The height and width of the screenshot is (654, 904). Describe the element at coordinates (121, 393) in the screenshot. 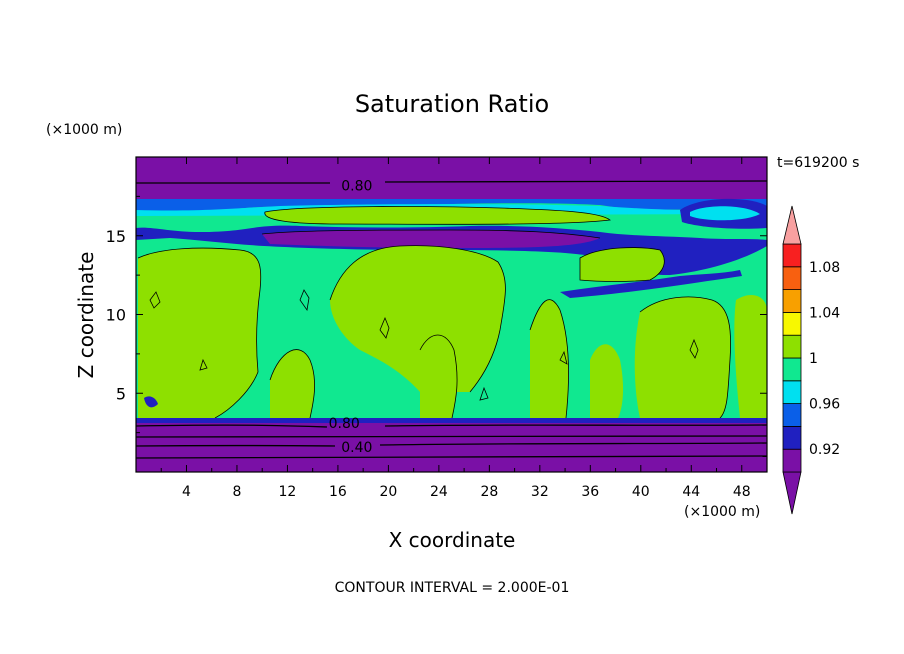

I see `y-tick-label: 5` at that location.